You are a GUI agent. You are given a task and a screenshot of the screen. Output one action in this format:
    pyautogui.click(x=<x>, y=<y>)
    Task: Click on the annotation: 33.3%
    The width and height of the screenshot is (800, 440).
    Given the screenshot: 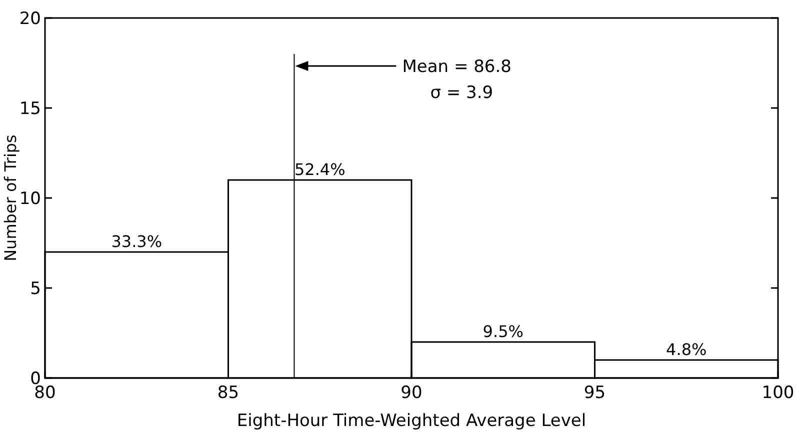 What is the action you would take?
    pyautogui.click(x=136, y=241)
    